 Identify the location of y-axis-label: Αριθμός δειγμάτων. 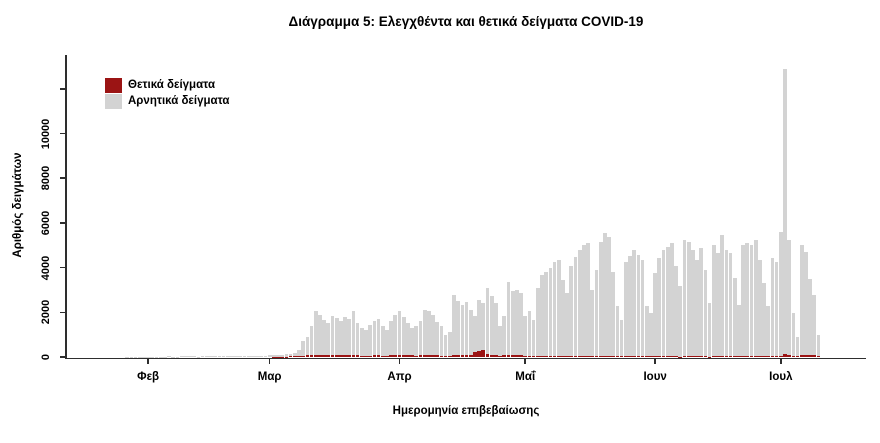
(18, 205).